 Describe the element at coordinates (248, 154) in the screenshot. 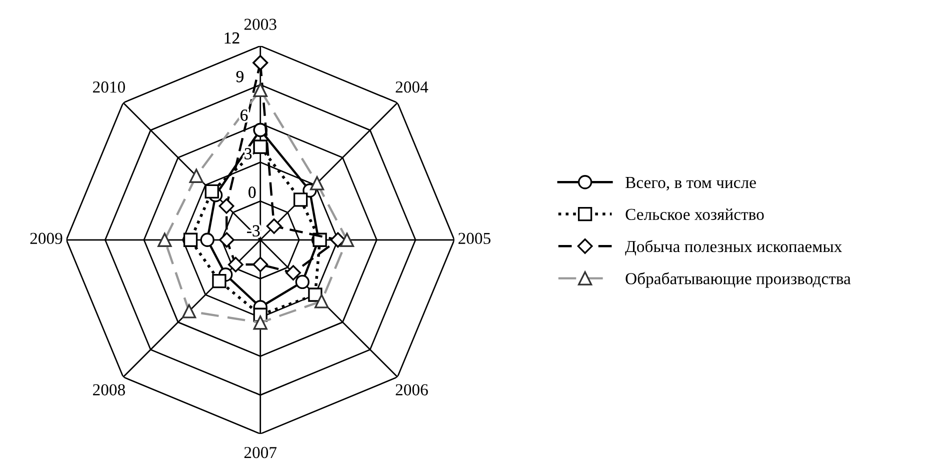

I see `y-tick-label: 3` at that location.